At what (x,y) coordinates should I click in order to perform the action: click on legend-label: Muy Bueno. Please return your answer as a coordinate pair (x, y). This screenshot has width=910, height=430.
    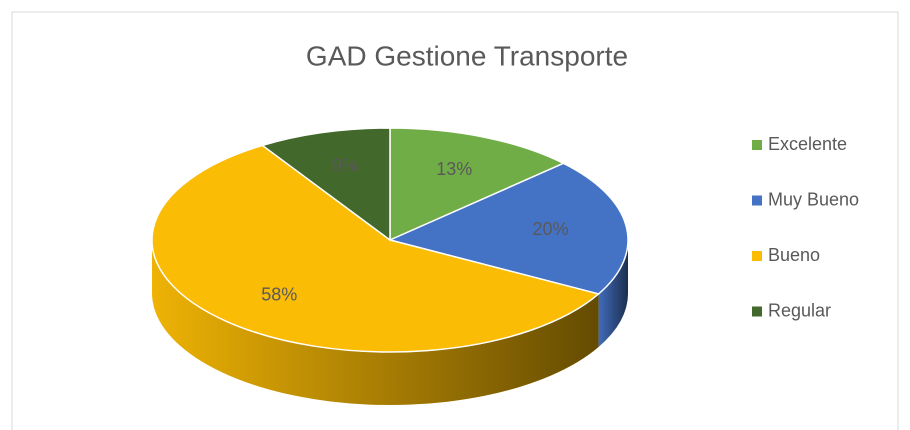
    Looking at the image, I should click on (813, 199).